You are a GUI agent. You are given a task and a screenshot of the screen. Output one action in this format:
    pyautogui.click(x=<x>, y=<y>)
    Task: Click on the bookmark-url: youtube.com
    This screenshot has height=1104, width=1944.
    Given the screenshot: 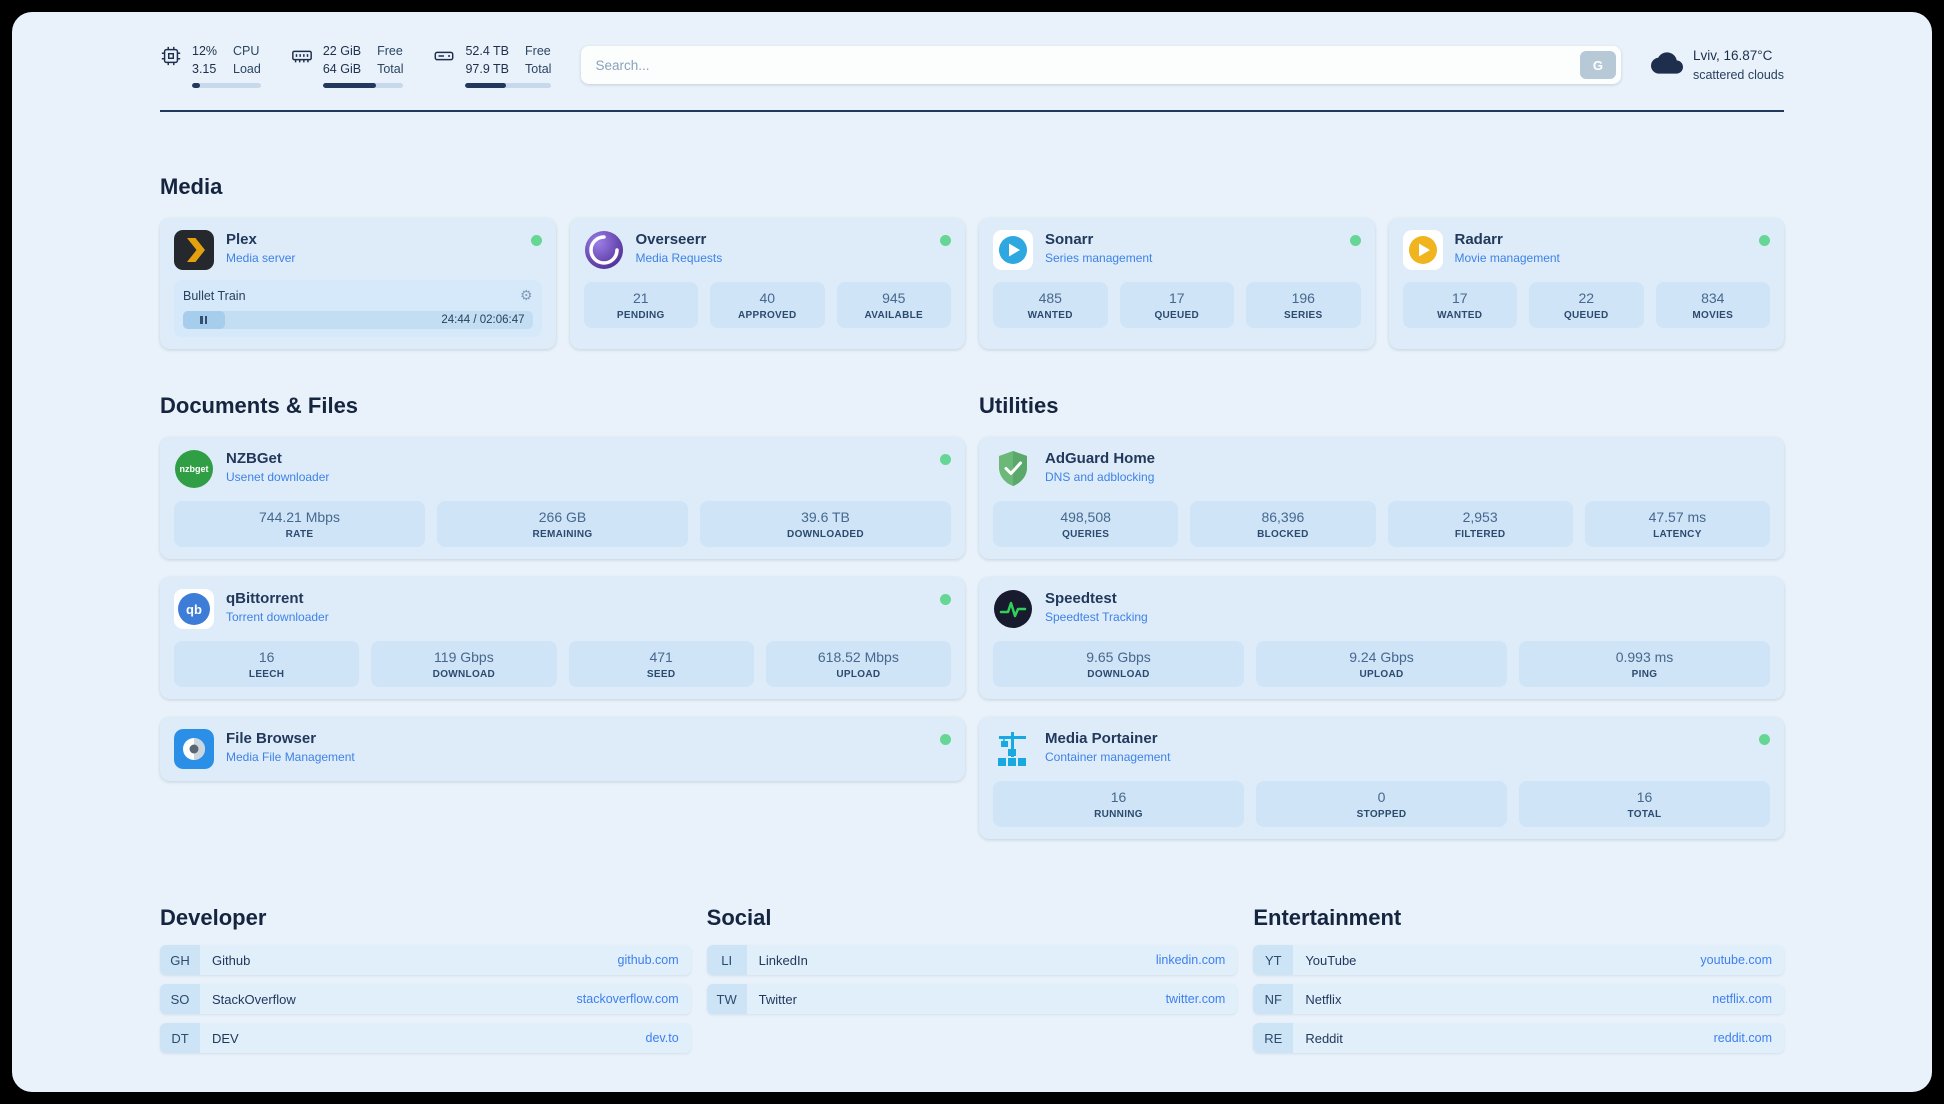 What is the action you would take?
    pyautogui.click(x=1736, y=960)
    